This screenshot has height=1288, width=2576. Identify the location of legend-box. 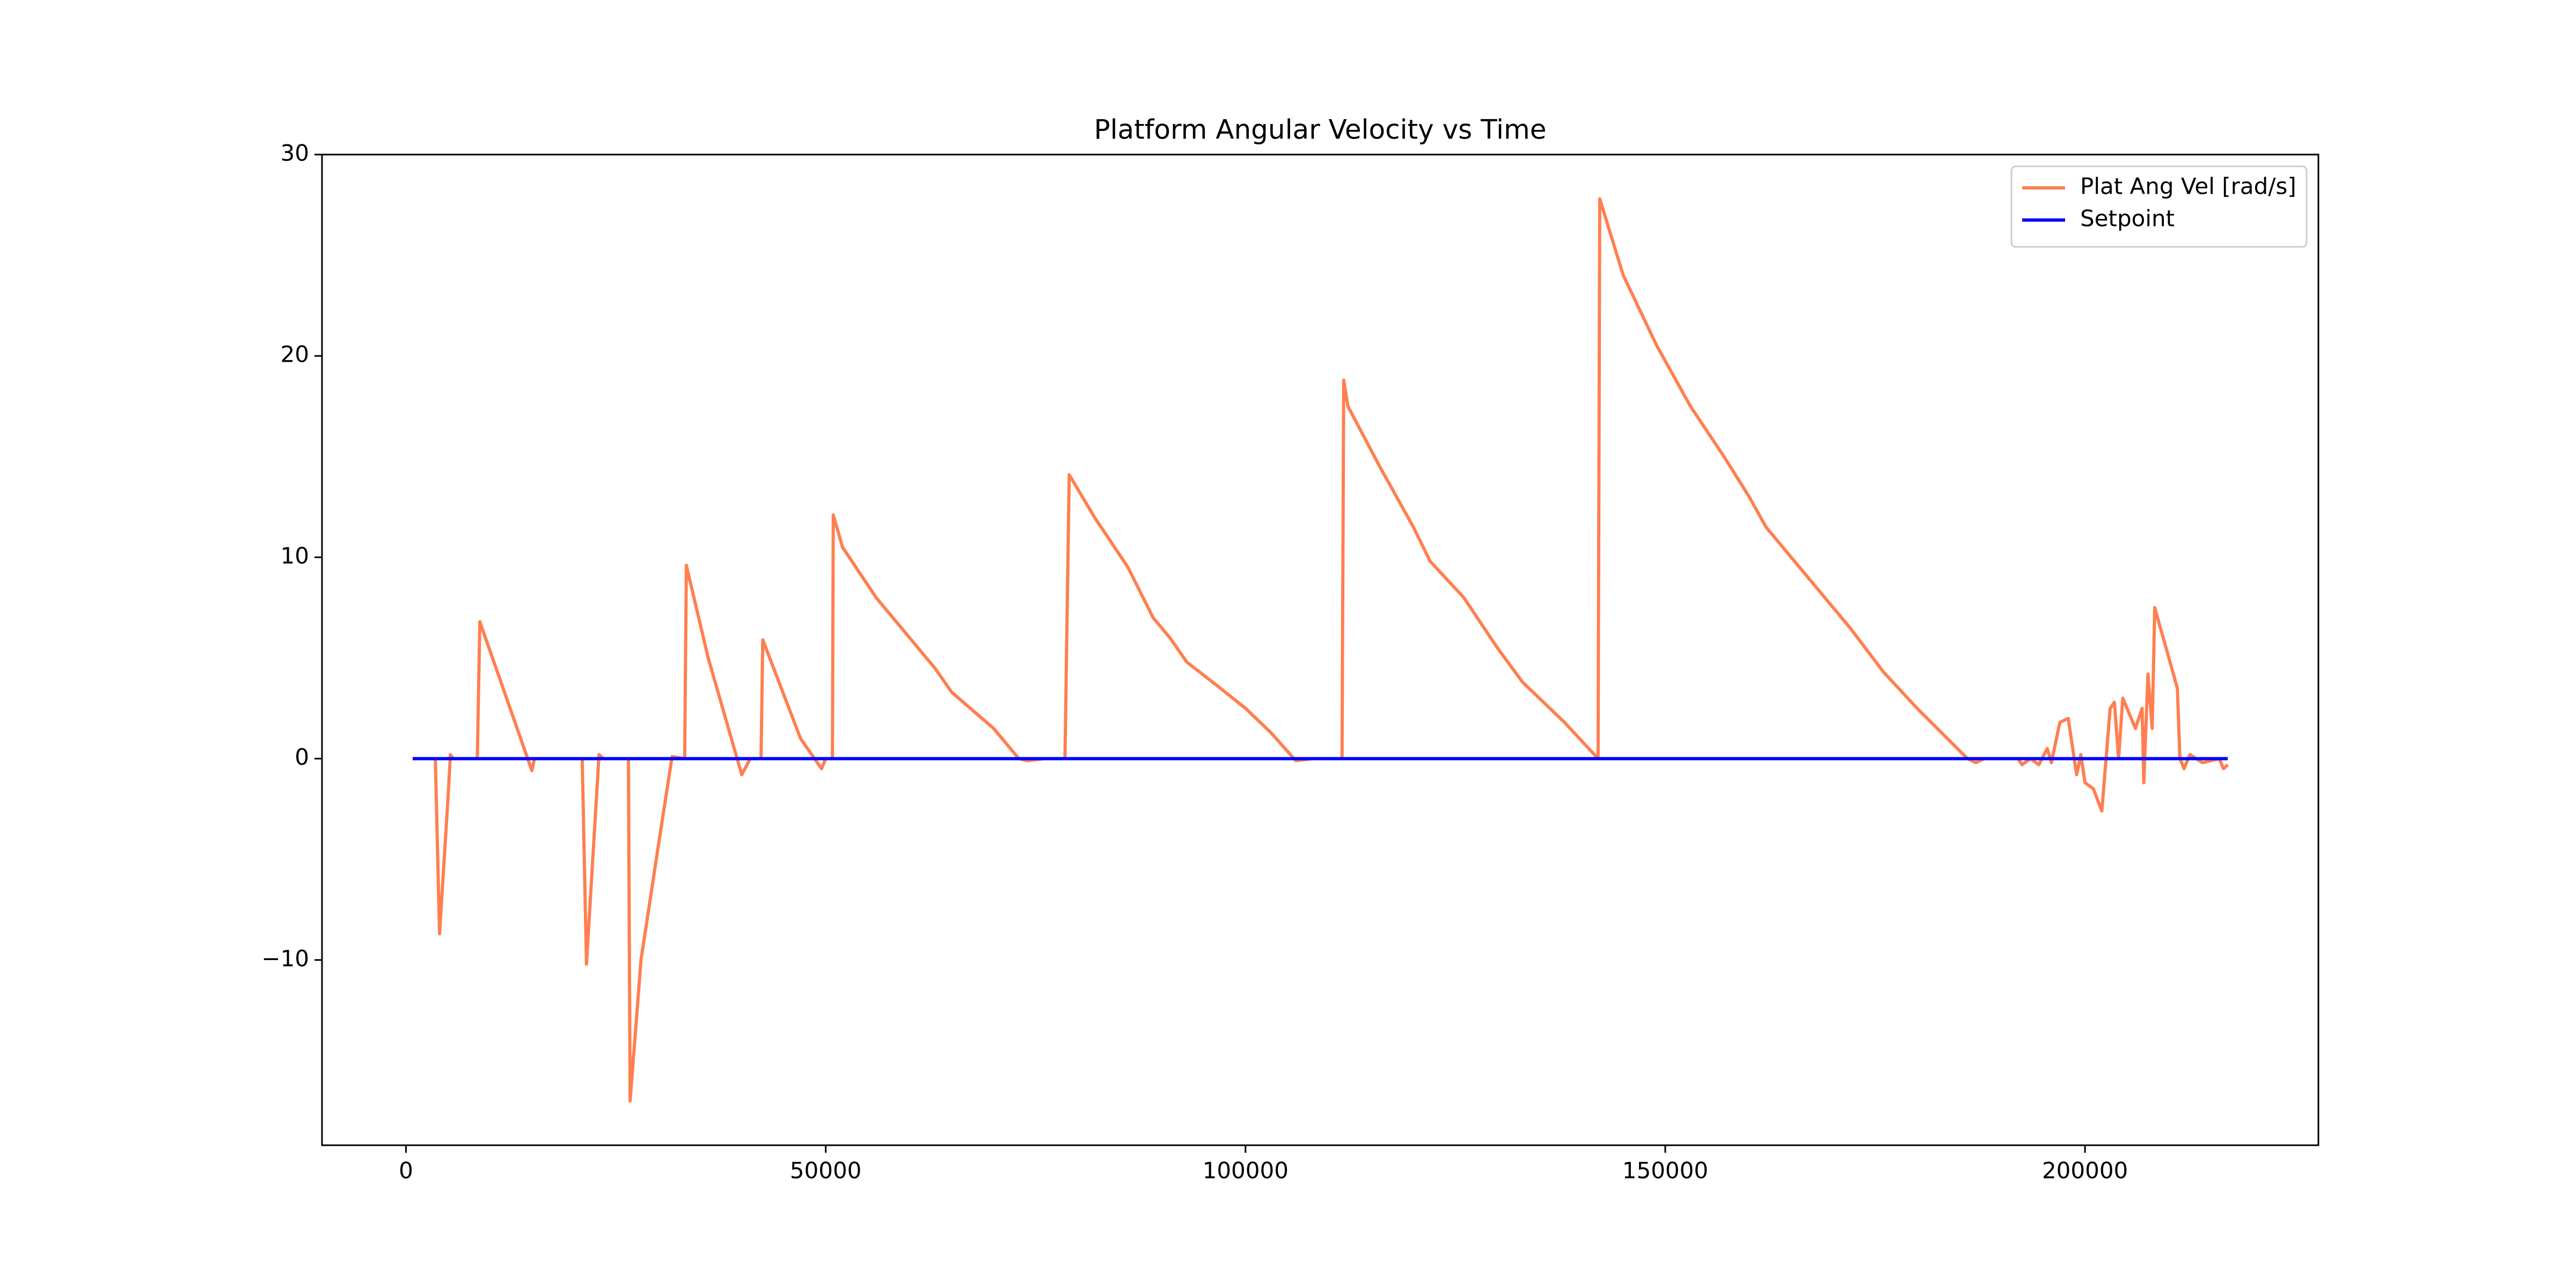
(2159, 206).